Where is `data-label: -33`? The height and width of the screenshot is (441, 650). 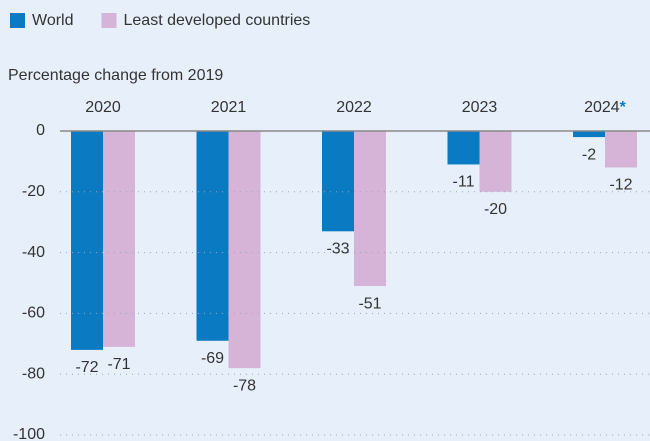
data-label: -33 is located at coordinates (337, 249).